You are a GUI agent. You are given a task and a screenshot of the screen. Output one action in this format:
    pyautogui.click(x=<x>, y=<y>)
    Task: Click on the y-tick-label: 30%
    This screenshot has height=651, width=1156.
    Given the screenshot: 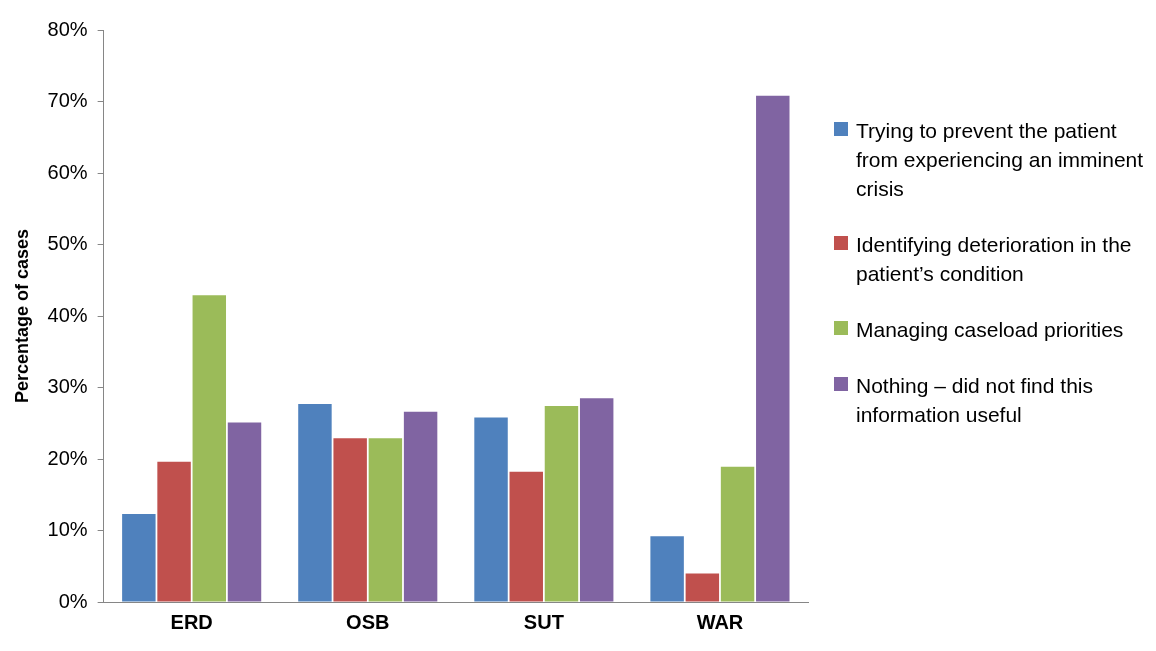 What is the action you would take?
    pyautogui.click(x=67, y=386)
    